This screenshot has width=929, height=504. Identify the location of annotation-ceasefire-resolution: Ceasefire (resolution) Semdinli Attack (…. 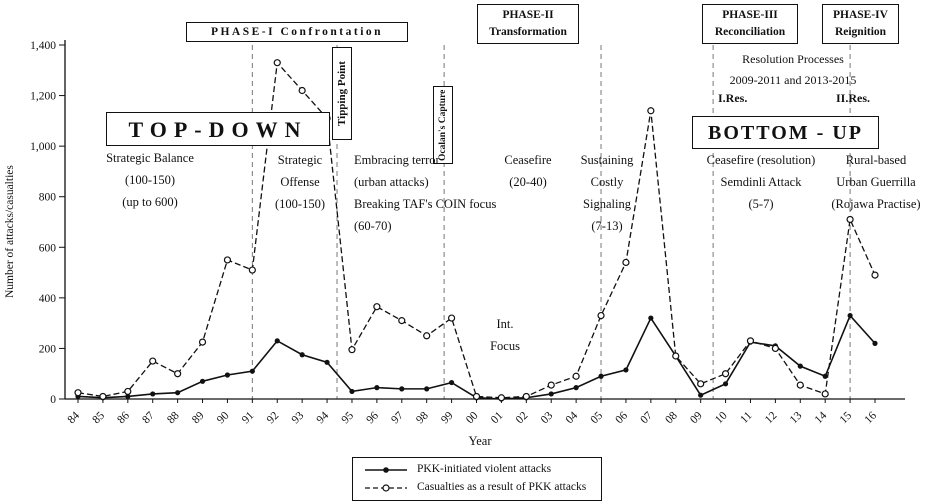
(761, 182).